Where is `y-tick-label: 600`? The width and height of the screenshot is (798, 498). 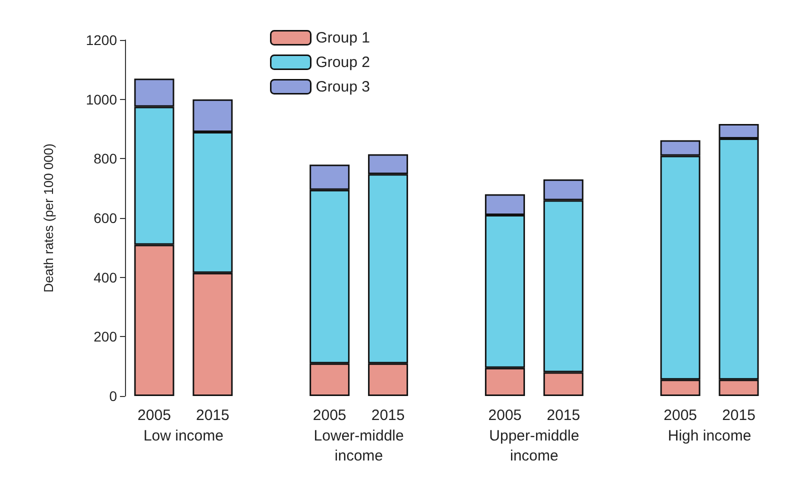 y-tick-label: 600 is located at coordinates (106, 218).